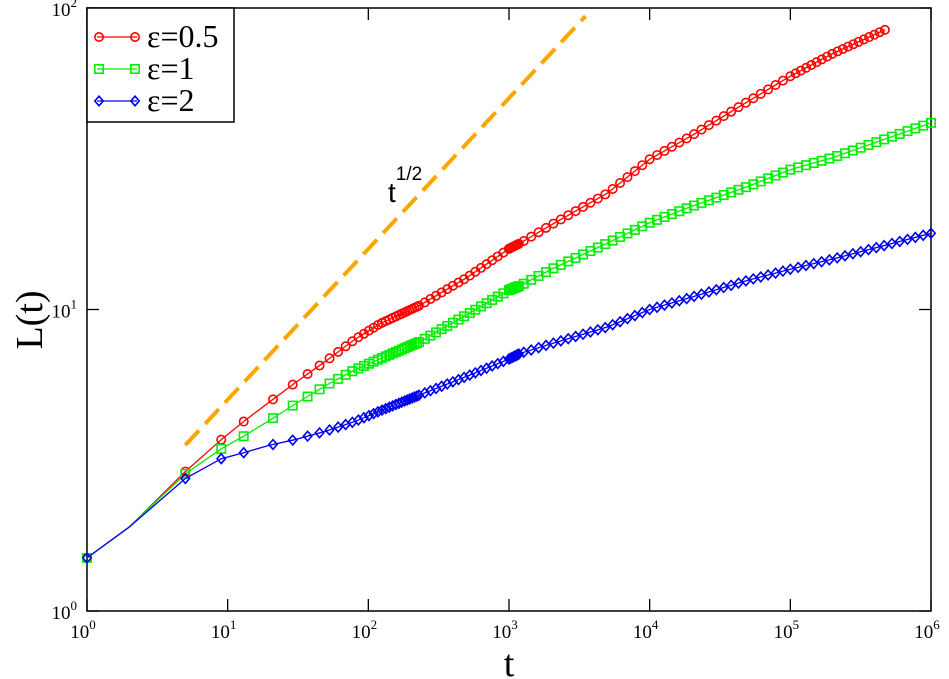 Image resolution: width=949 pixels, height=679 pixels. Describe the element at coordinates (65, 611) in the screenshot. I see `y-tick-label: 100` at that location.